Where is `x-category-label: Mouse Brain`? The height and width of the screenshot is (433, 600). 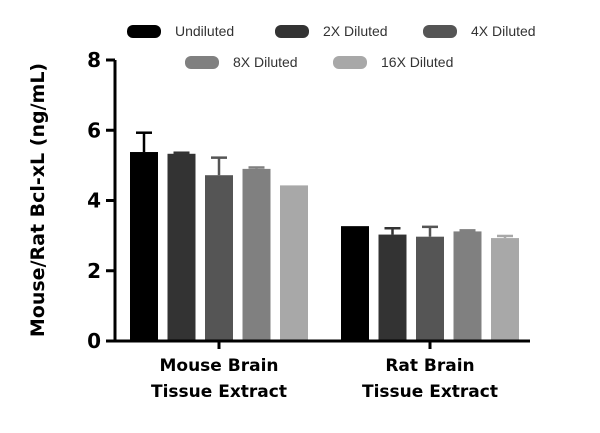 x-category-label: Mouse Brain is located at coordinates (218, 366).